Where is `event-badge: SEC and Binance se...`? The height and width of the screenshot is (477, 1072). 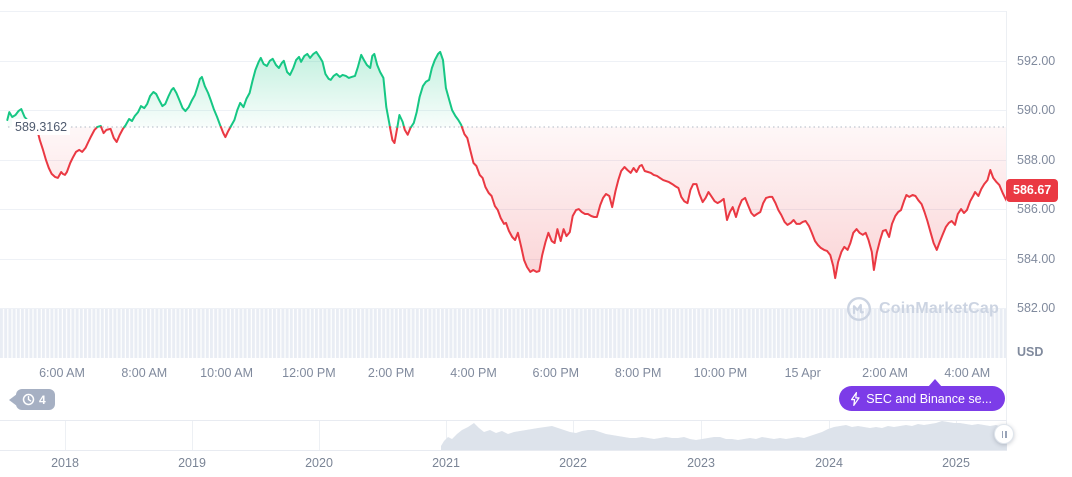
event-badge: SEC and Binance se... is located at coordinates (922, 398).